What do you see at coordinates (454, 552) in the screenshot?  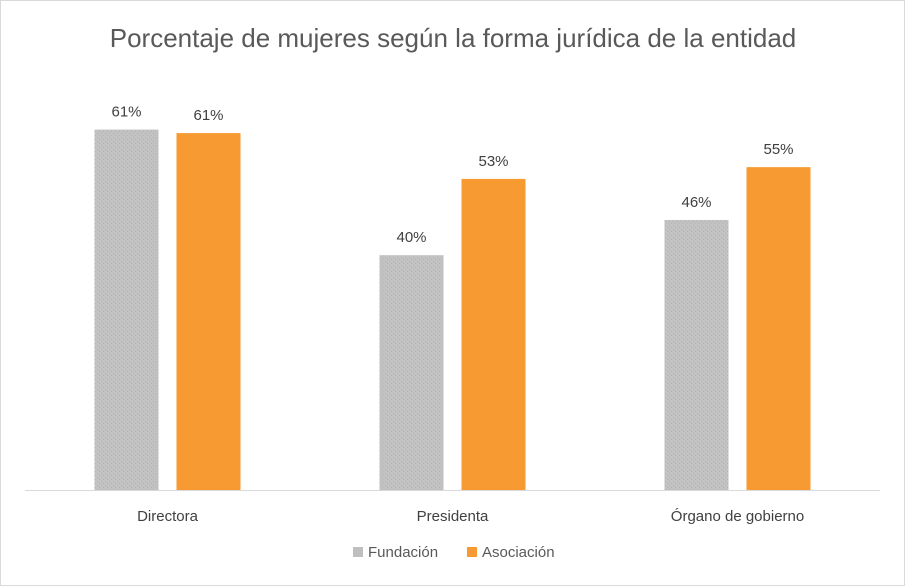 I see `legend: Fundación Asociación` at bounding box center [454, 552].